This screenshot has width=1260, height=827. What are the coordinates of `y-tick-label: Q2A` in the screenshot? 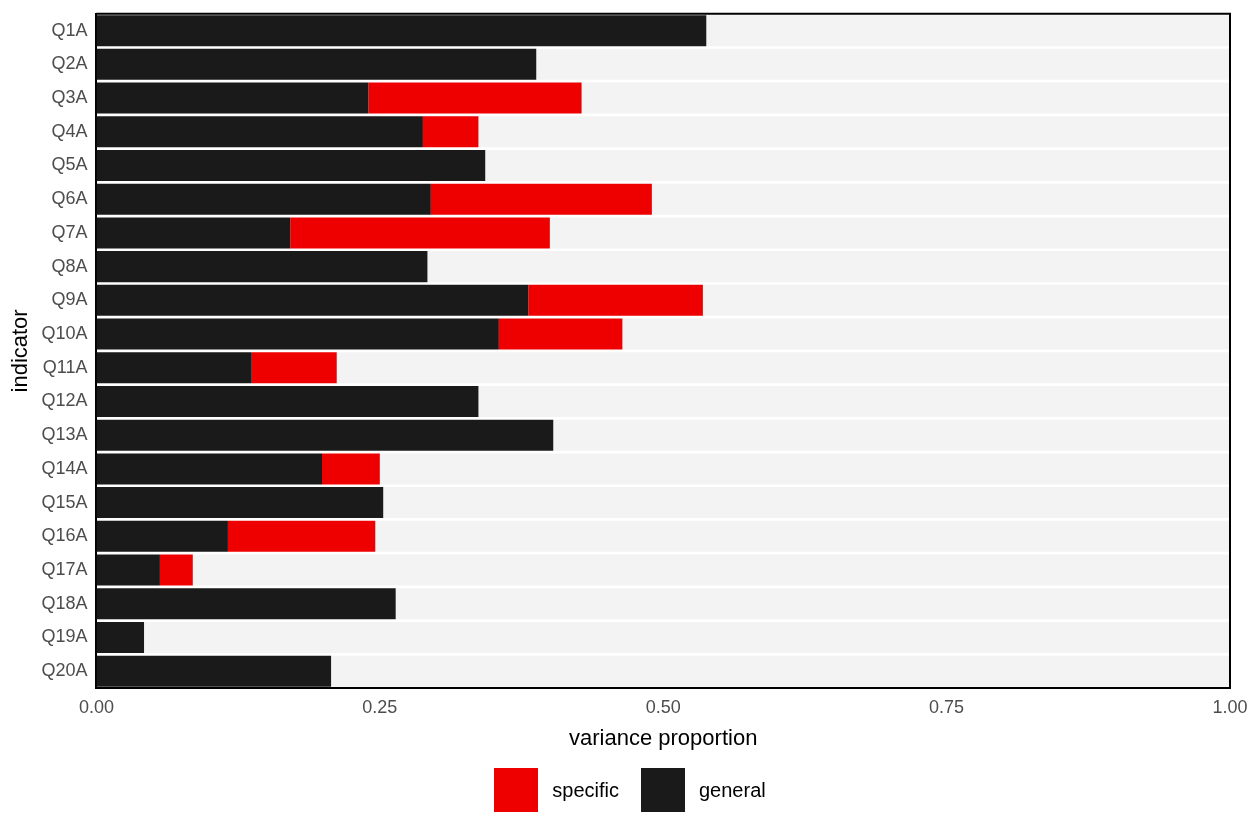 It's located at (69, 63).